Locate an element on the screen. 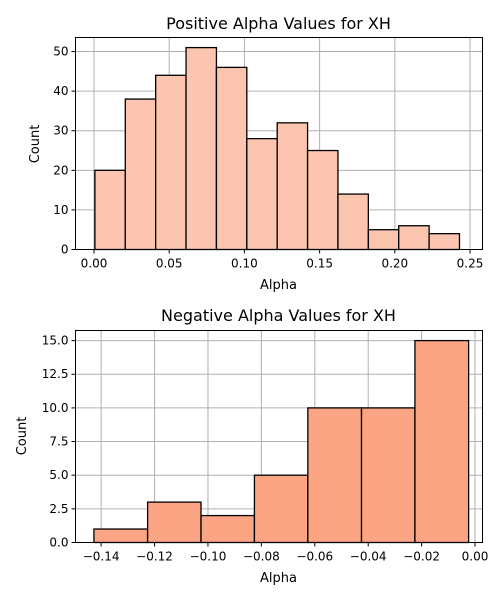 This screenshot has height=600, width=500. chart-title: Positive Alpha Values for XH is located at coordinates (278, 23).